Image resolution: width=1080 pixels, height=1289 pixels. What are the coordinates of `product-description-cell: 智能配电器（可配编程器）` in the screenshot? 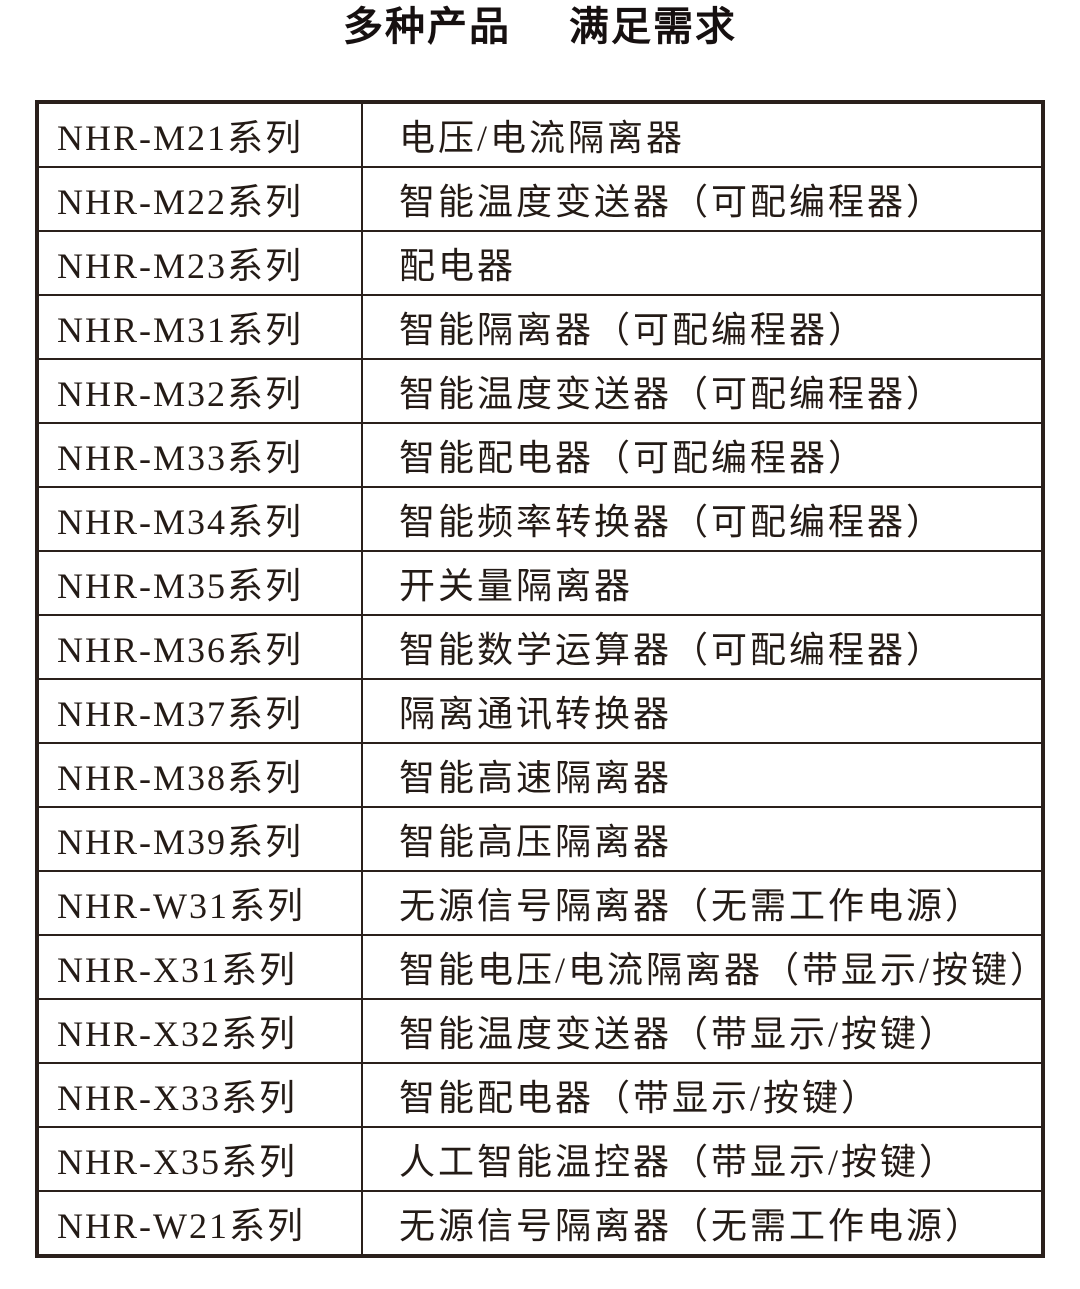 It's located at (702, 455).